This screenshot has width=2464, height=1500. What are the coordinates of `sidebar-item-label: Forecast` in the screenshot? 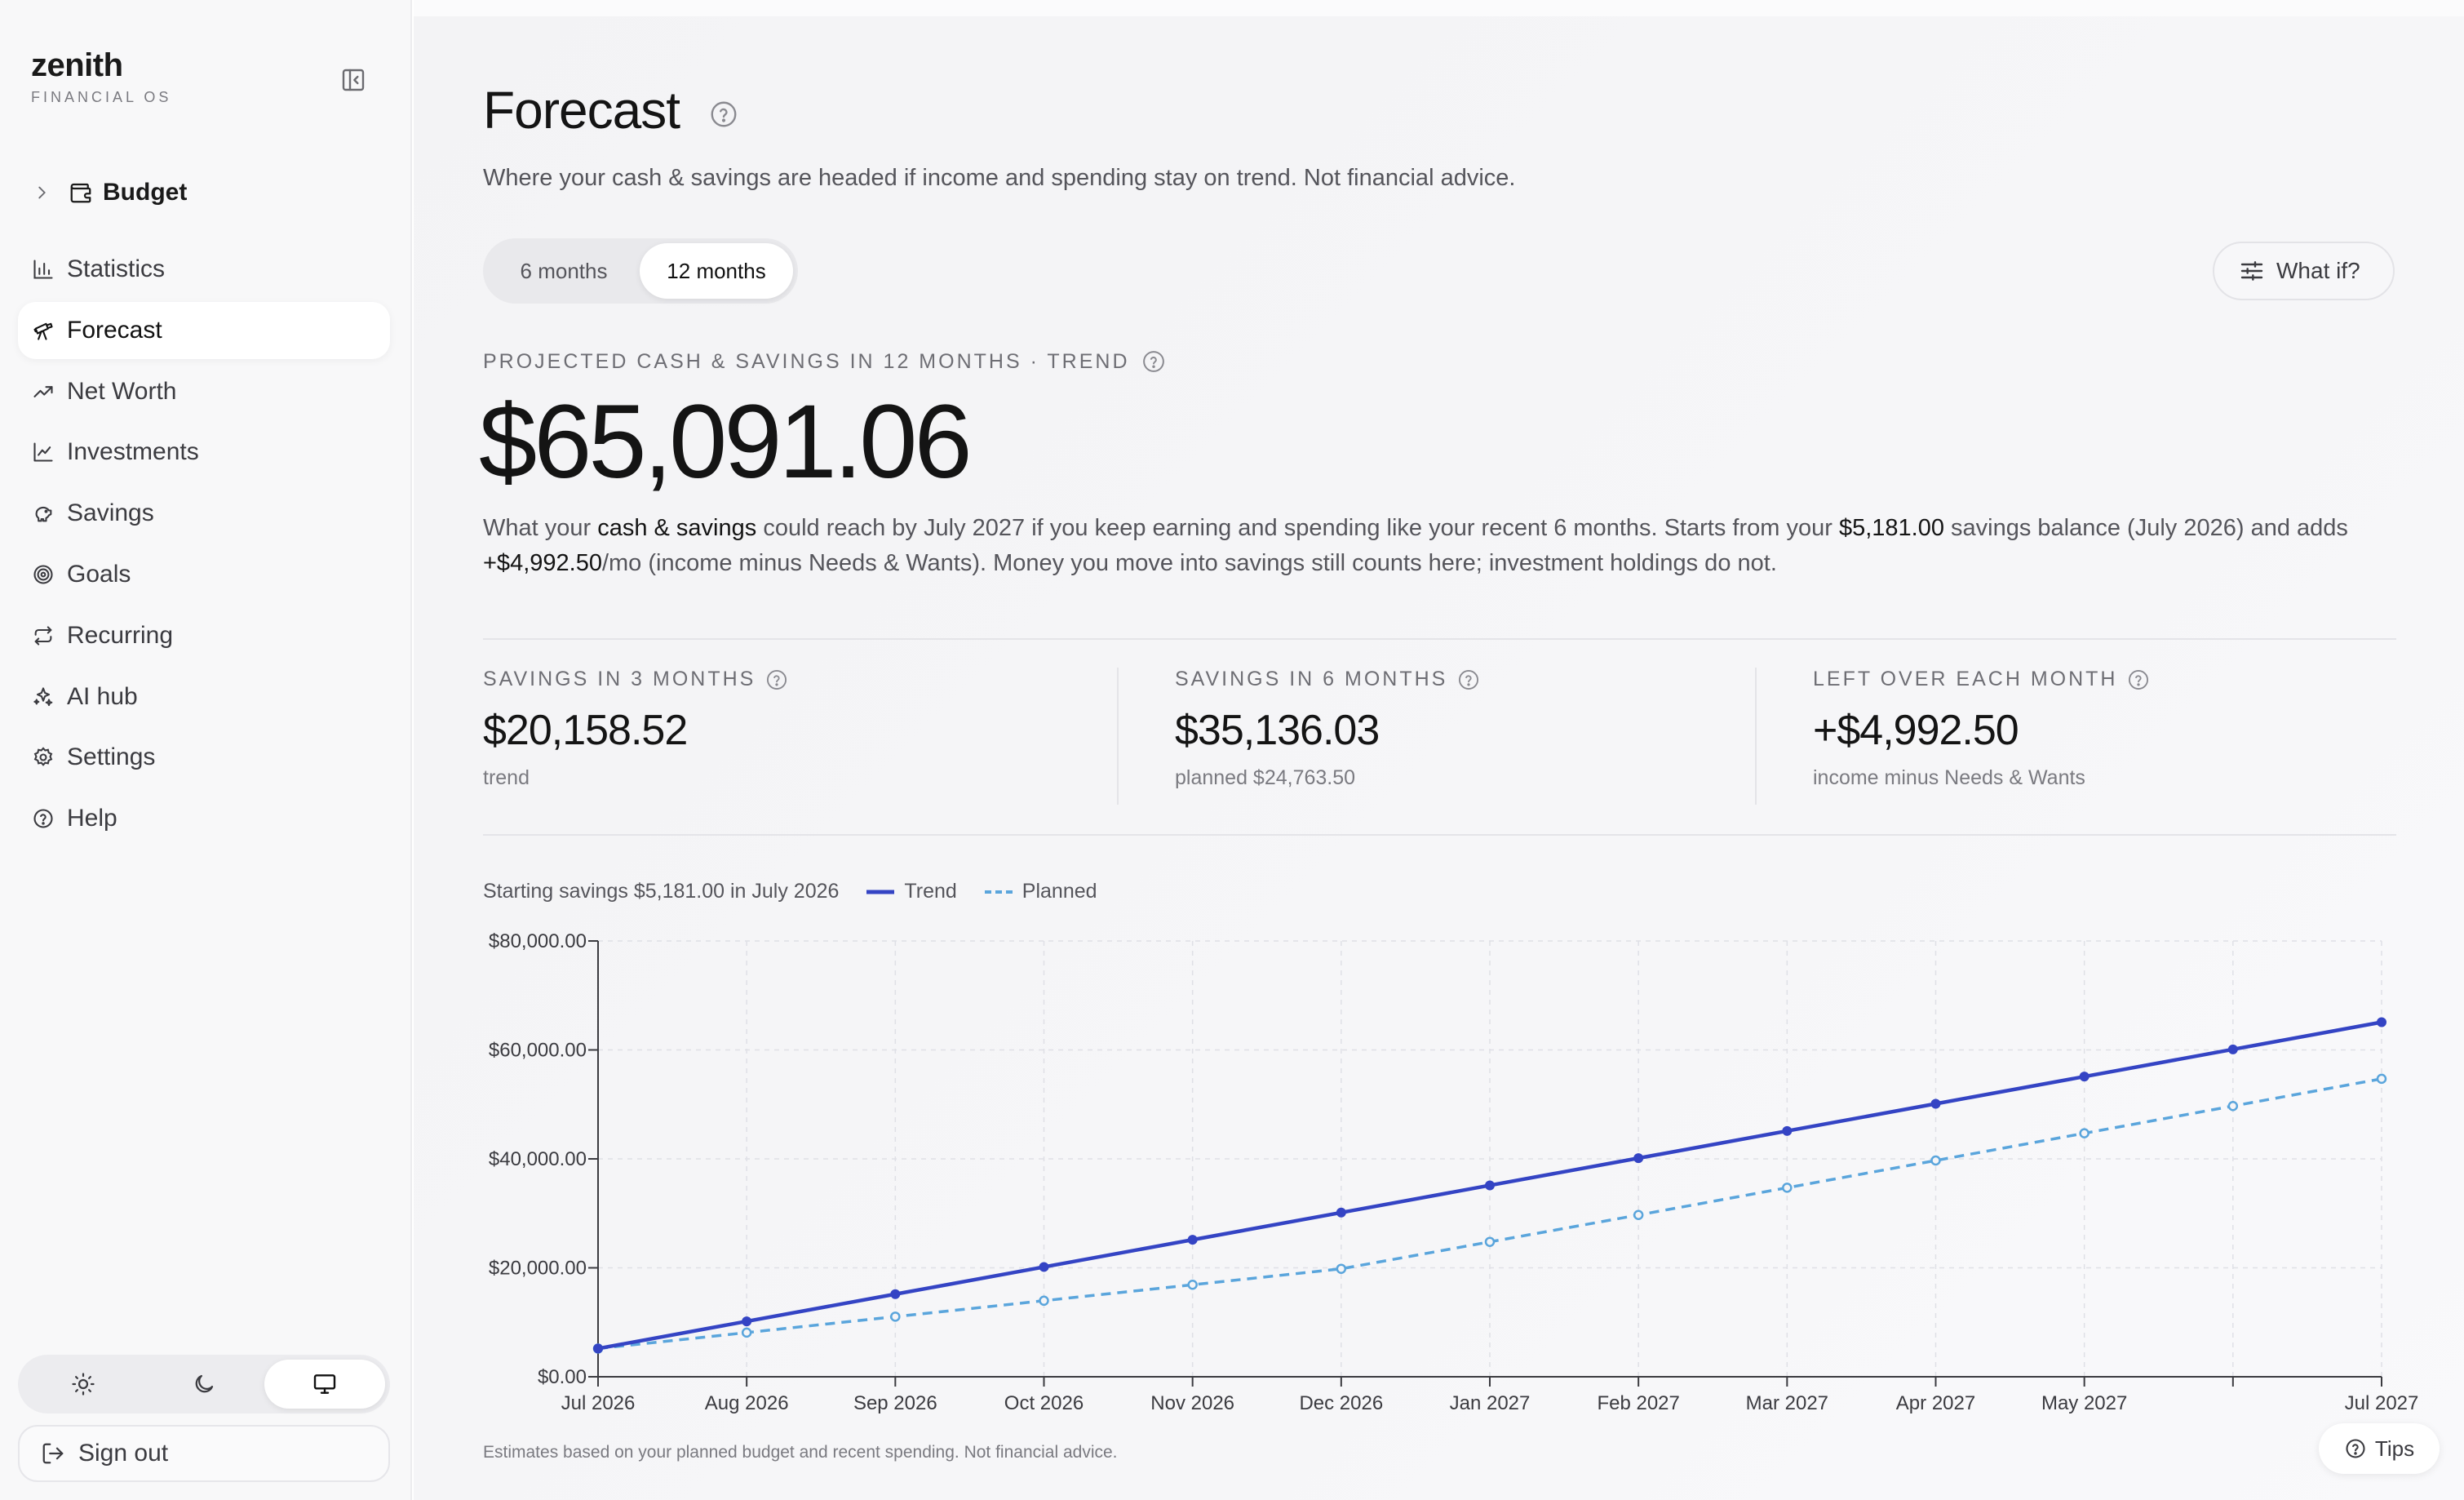 It's located at (114, 330).